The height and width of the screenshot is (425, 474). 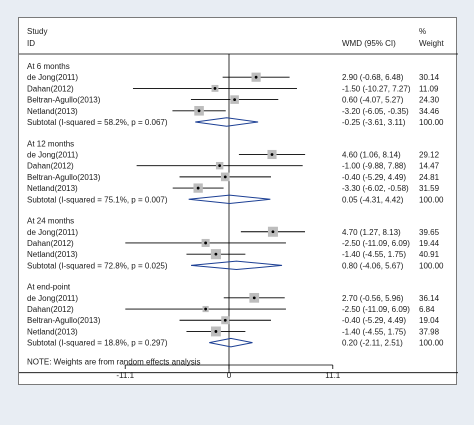 What do you see at coordinates (429, 166) in the screenshot?
I see `weight-text: 14.47` at bounding box center [429, 166].